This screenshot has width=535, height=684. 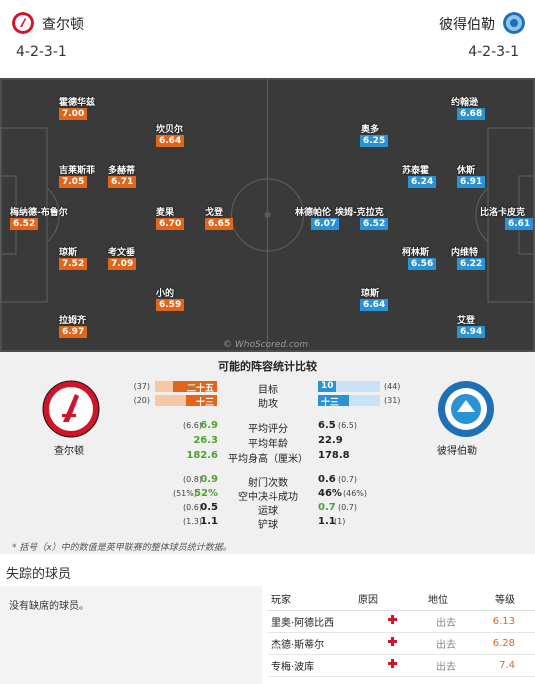 What do you see at coordinates (506, 643) in the screenshot?
I see `rating-cell: 6.28` at bounding box center [506, 643].